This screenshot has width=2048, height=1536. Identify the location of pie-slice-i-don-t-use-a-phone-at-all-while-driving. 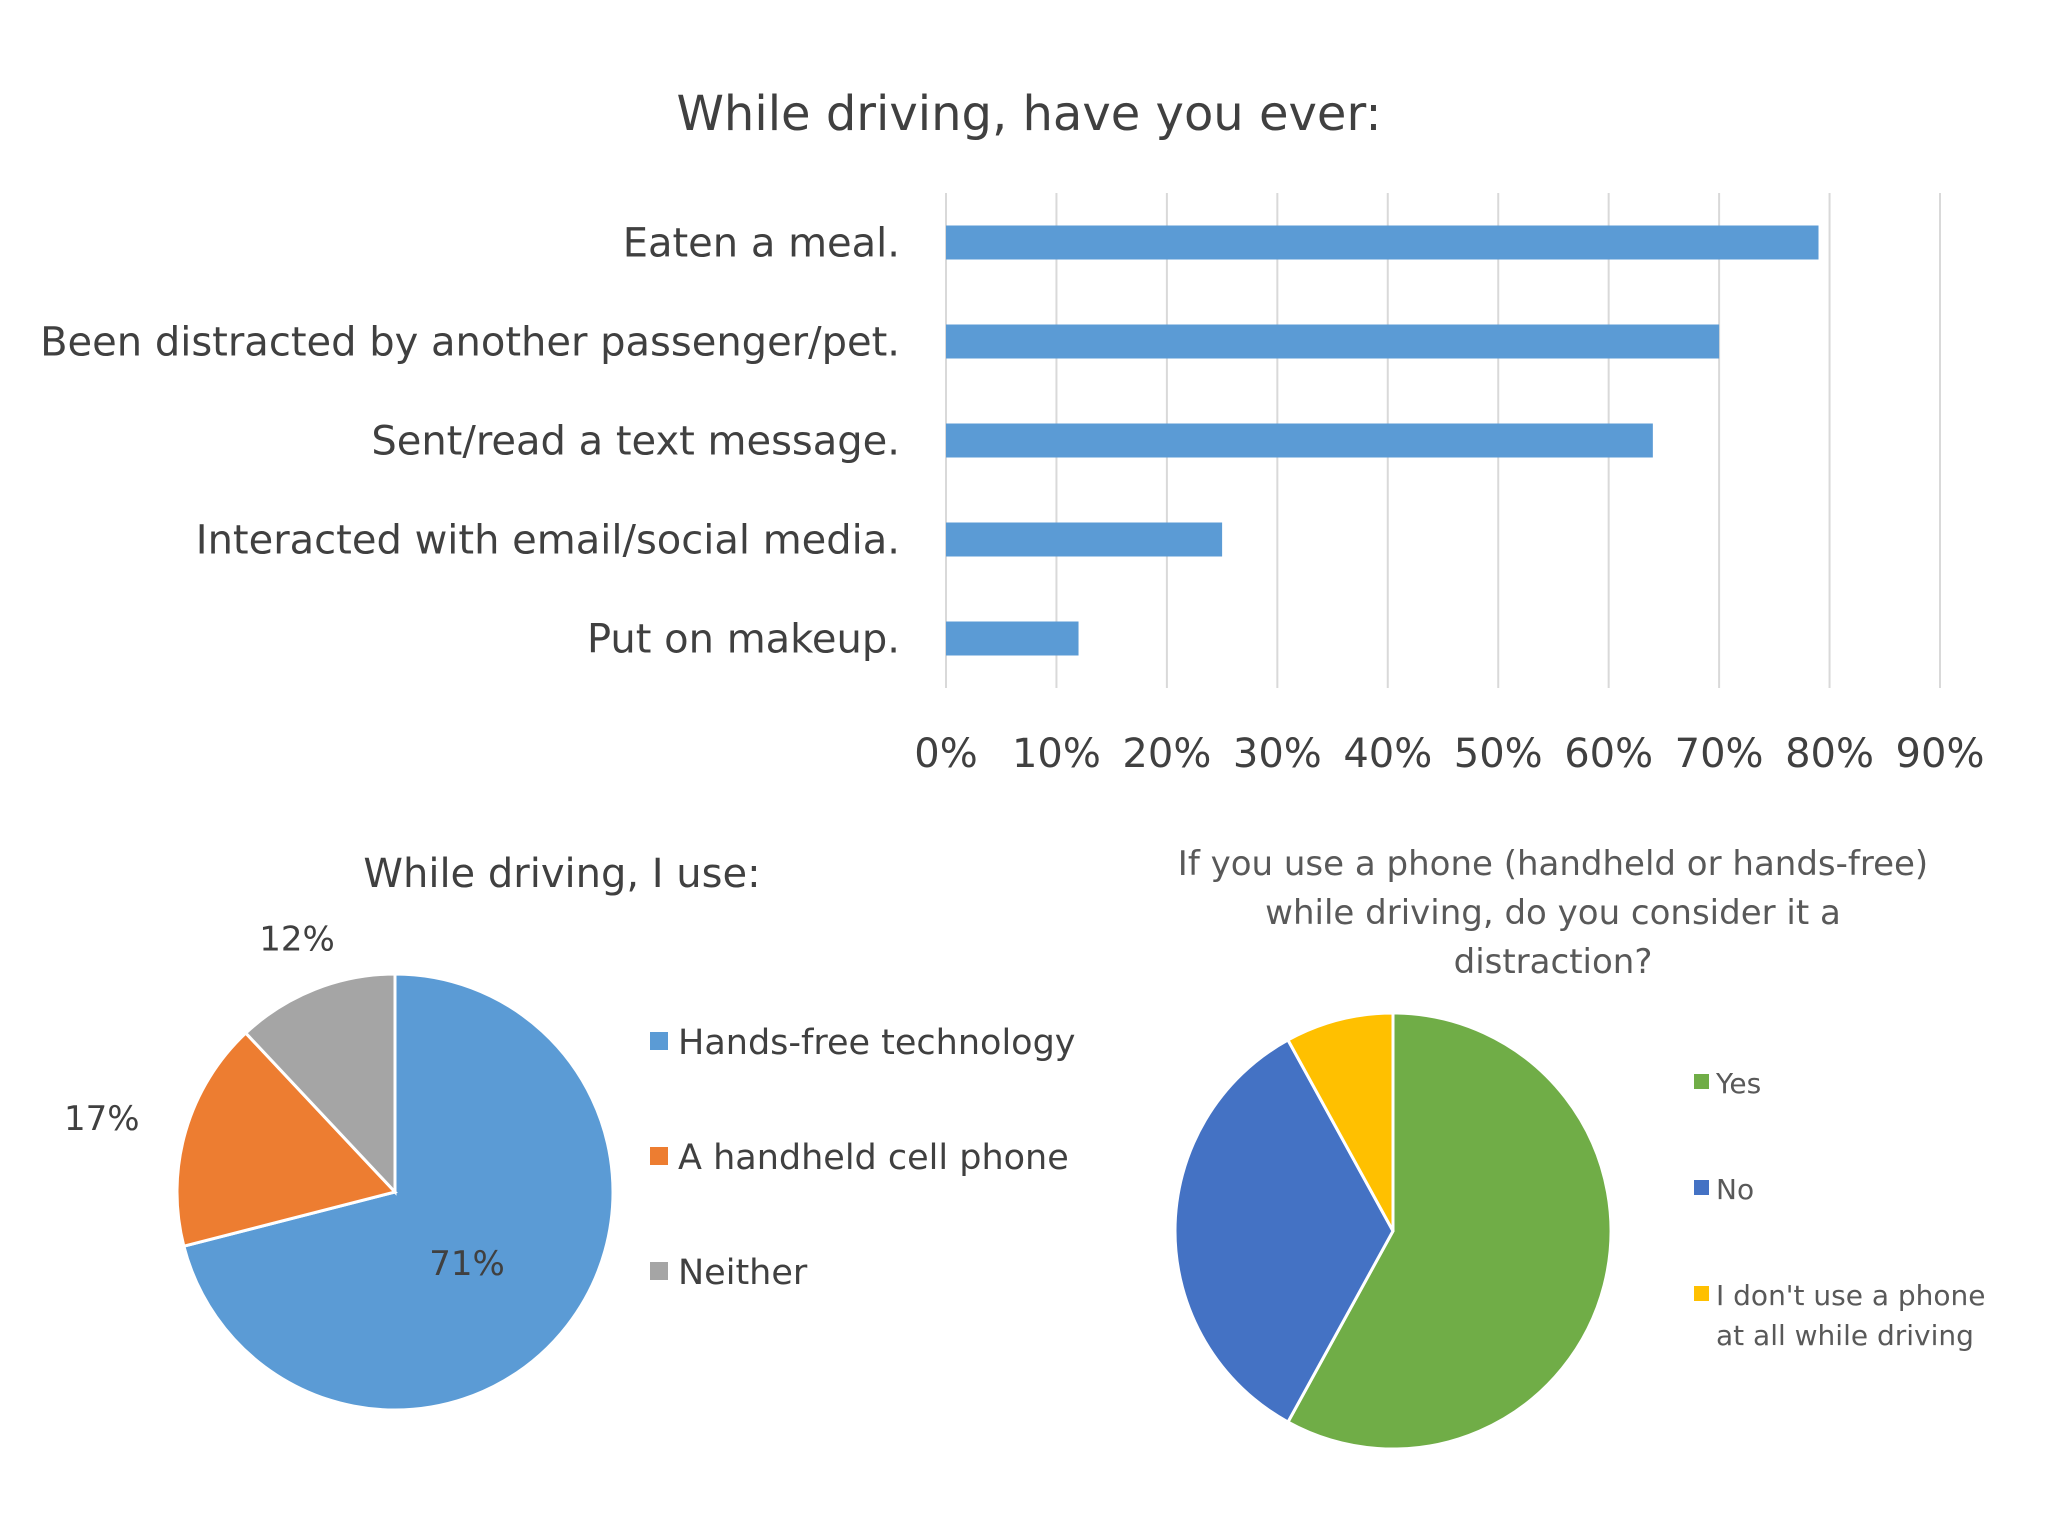
(1340, 1121).